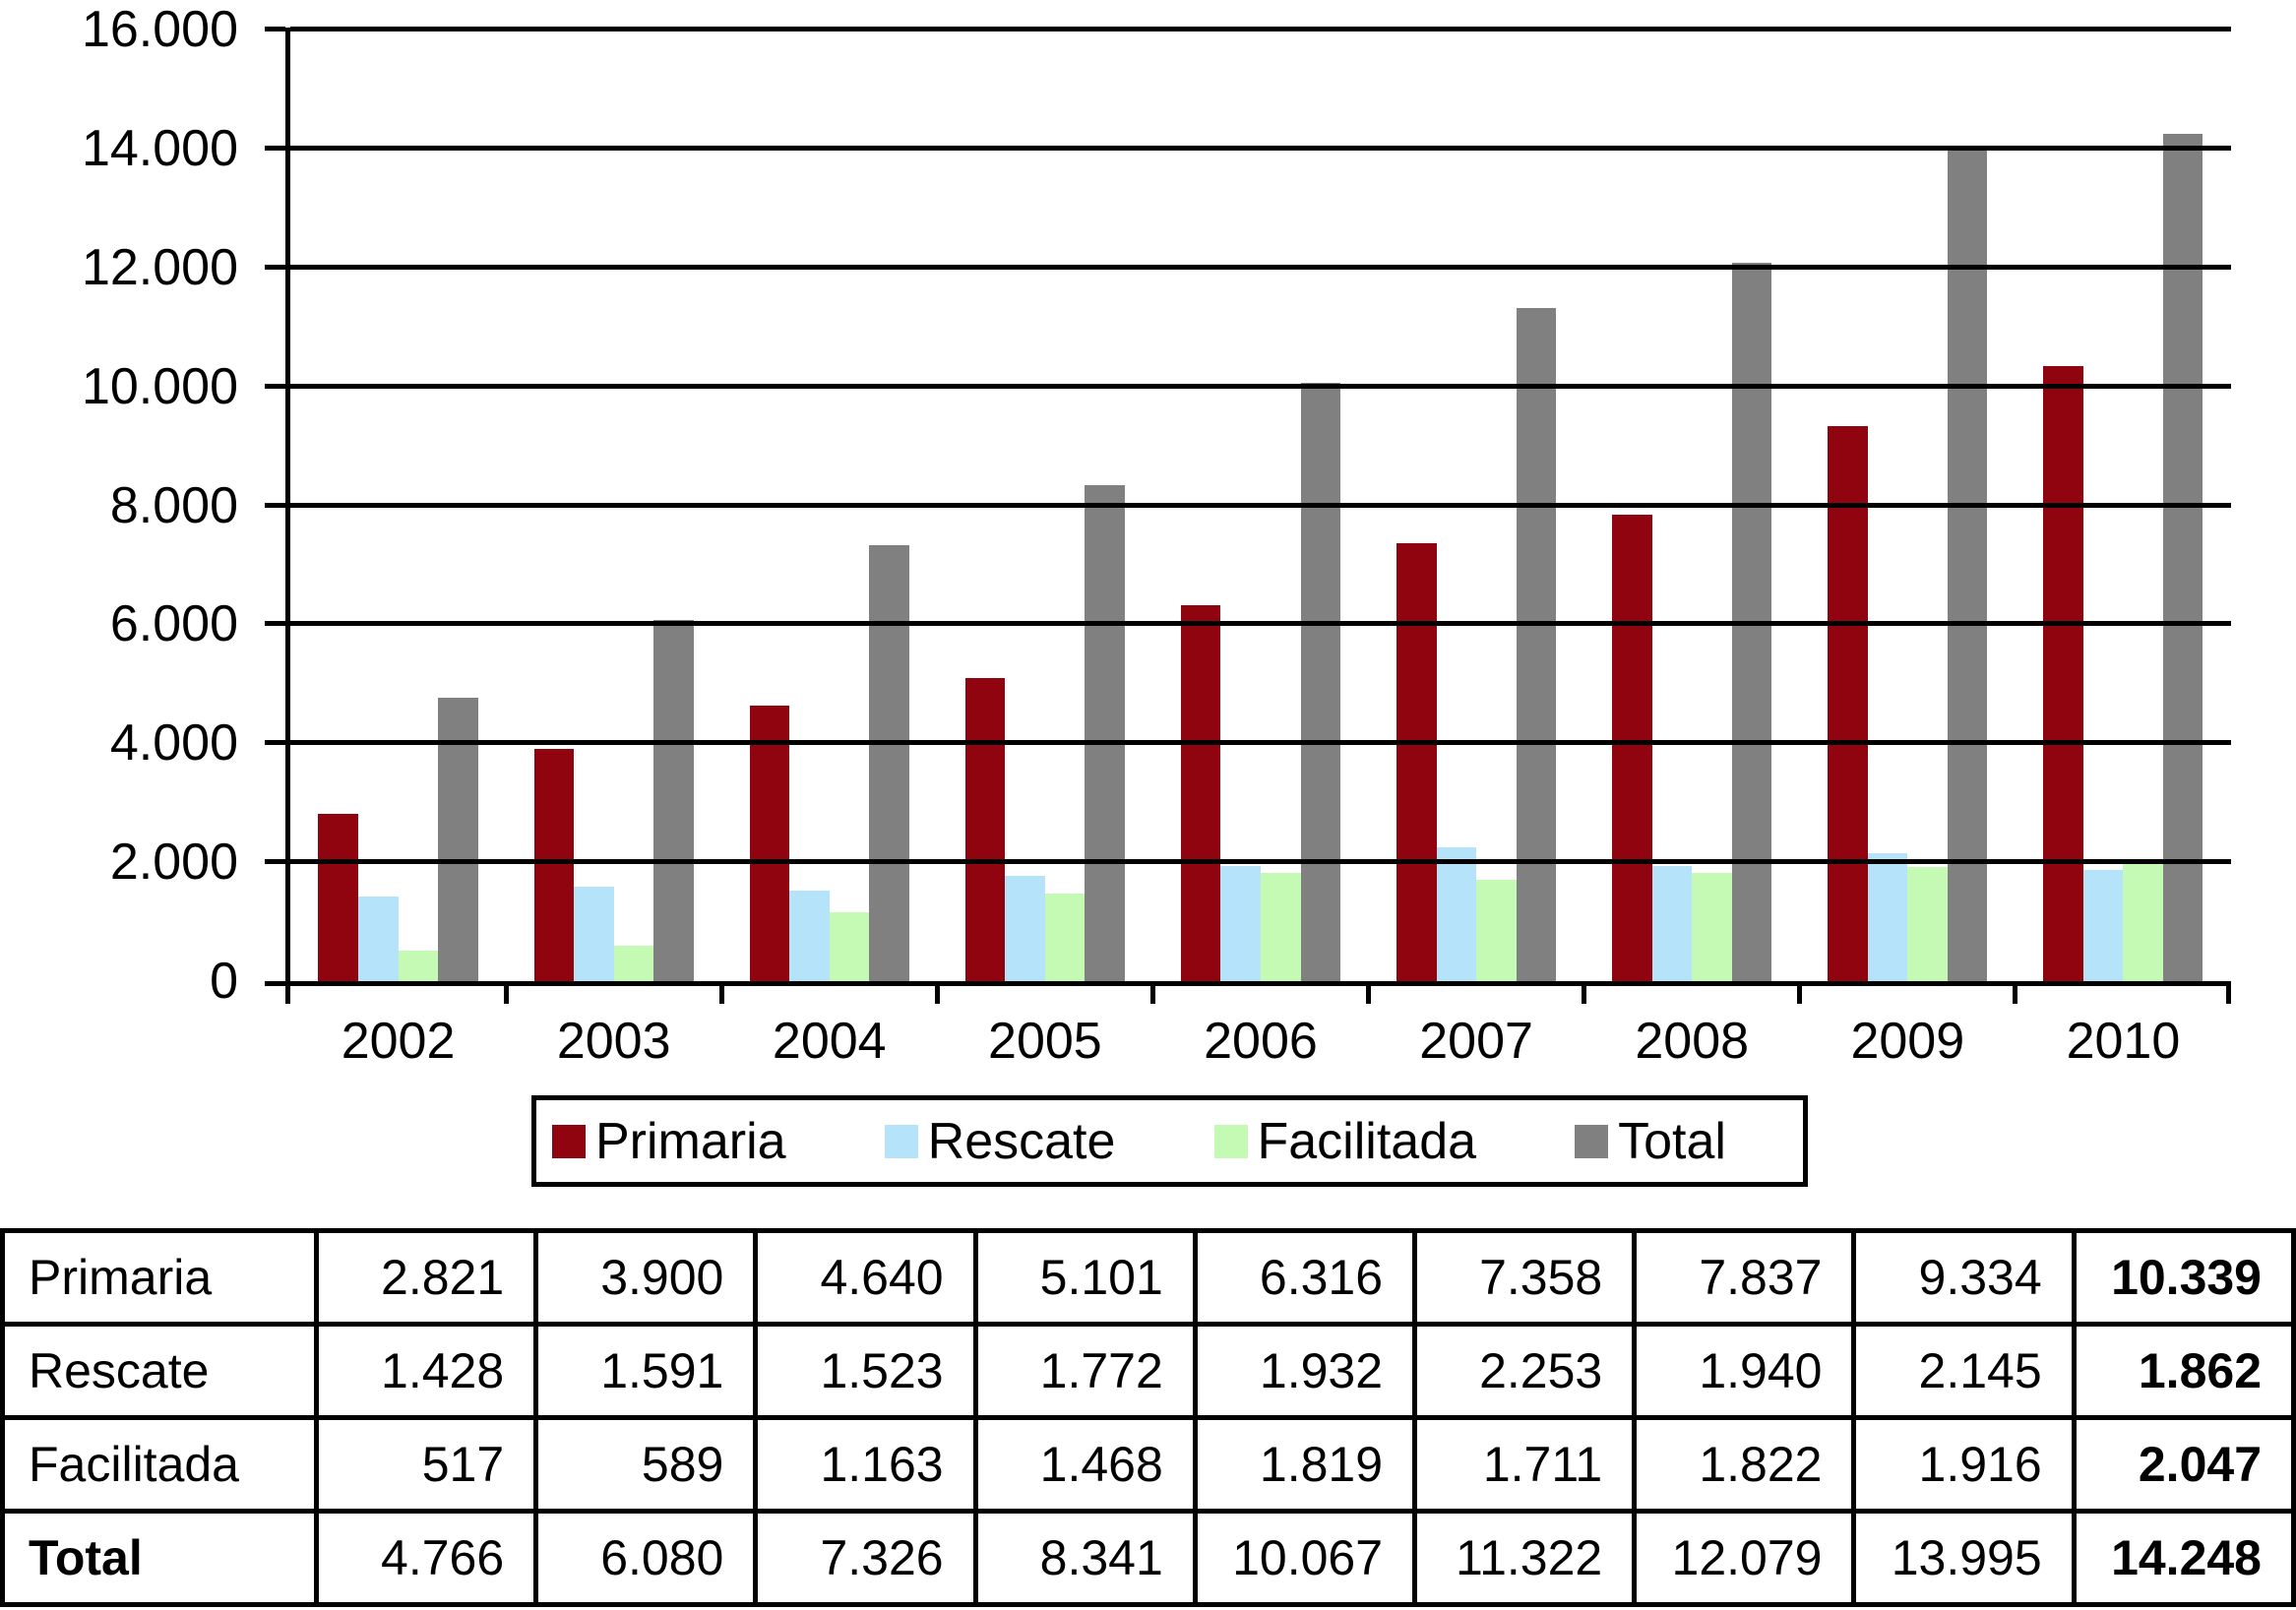 This screenshot has height=1610, width=2296. What do you see at coordinates (1964, 1465) in the screenshot?
I see `table-cell: 1.916` at bounding box center [1964, 1465].